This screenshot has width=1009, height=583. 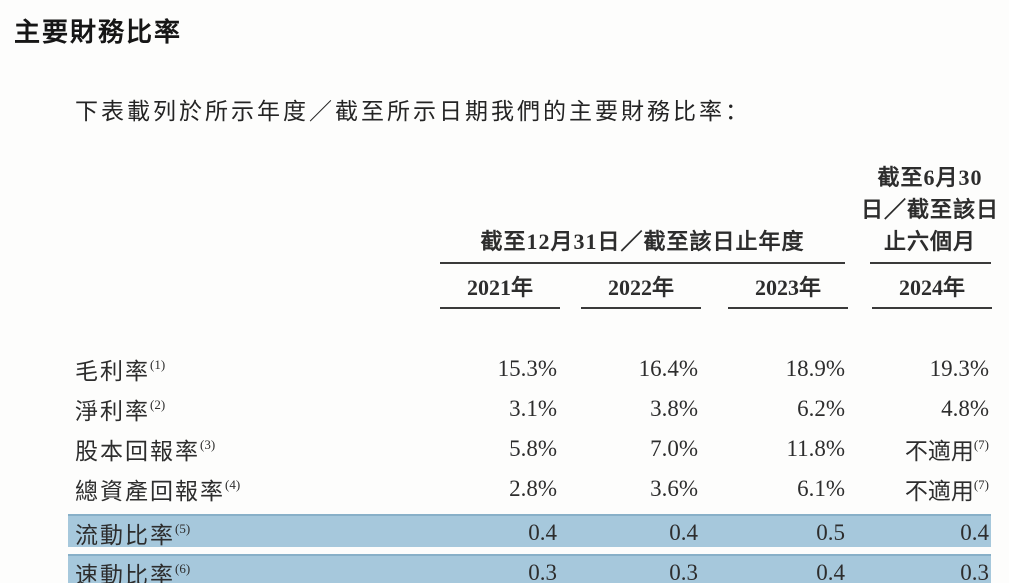 I want to click on table-row: 毛利率(1) 15.3% 16.4% 18.9% 19.3%, so click(x=537, y=369).